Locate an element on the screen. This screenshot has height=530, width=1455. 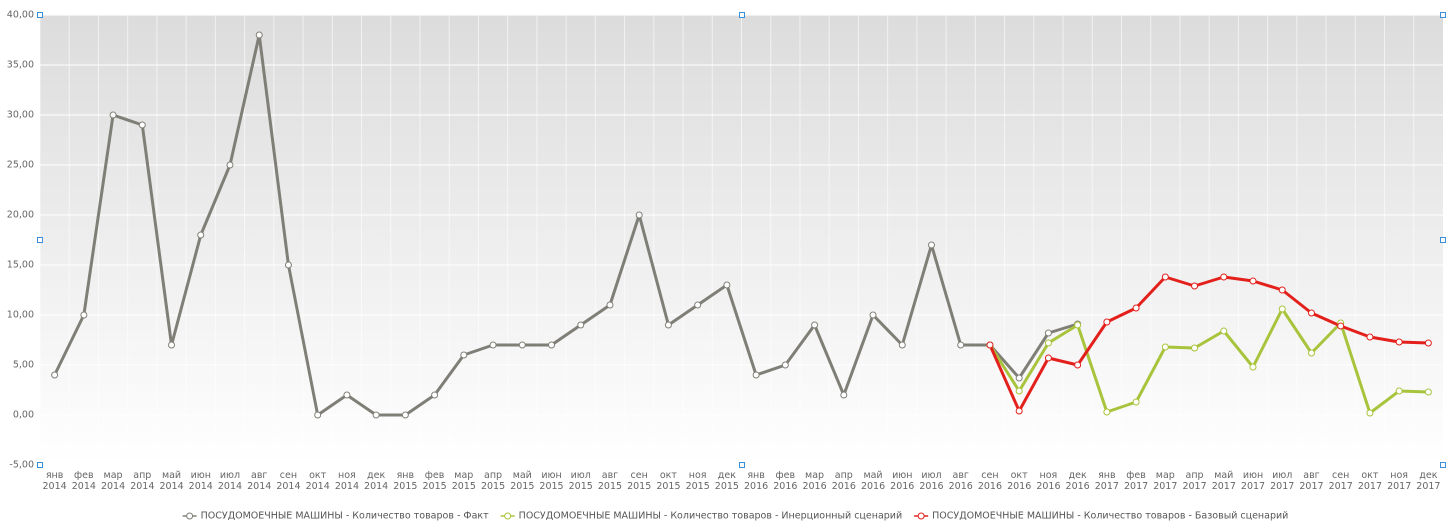
x-tick-label: фев 2014 is located at coordinates (84, 481).